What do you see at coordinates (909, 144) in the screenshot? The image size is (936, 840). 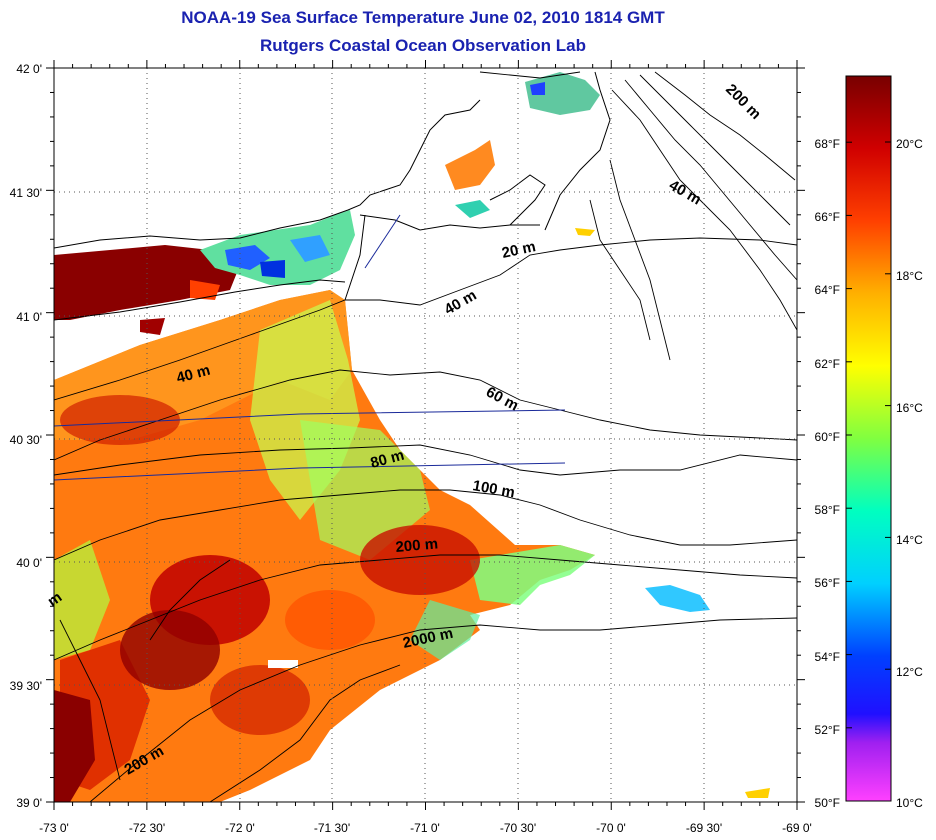 I see `cb-label-c: 20°C` at bounding box center [909, 144].